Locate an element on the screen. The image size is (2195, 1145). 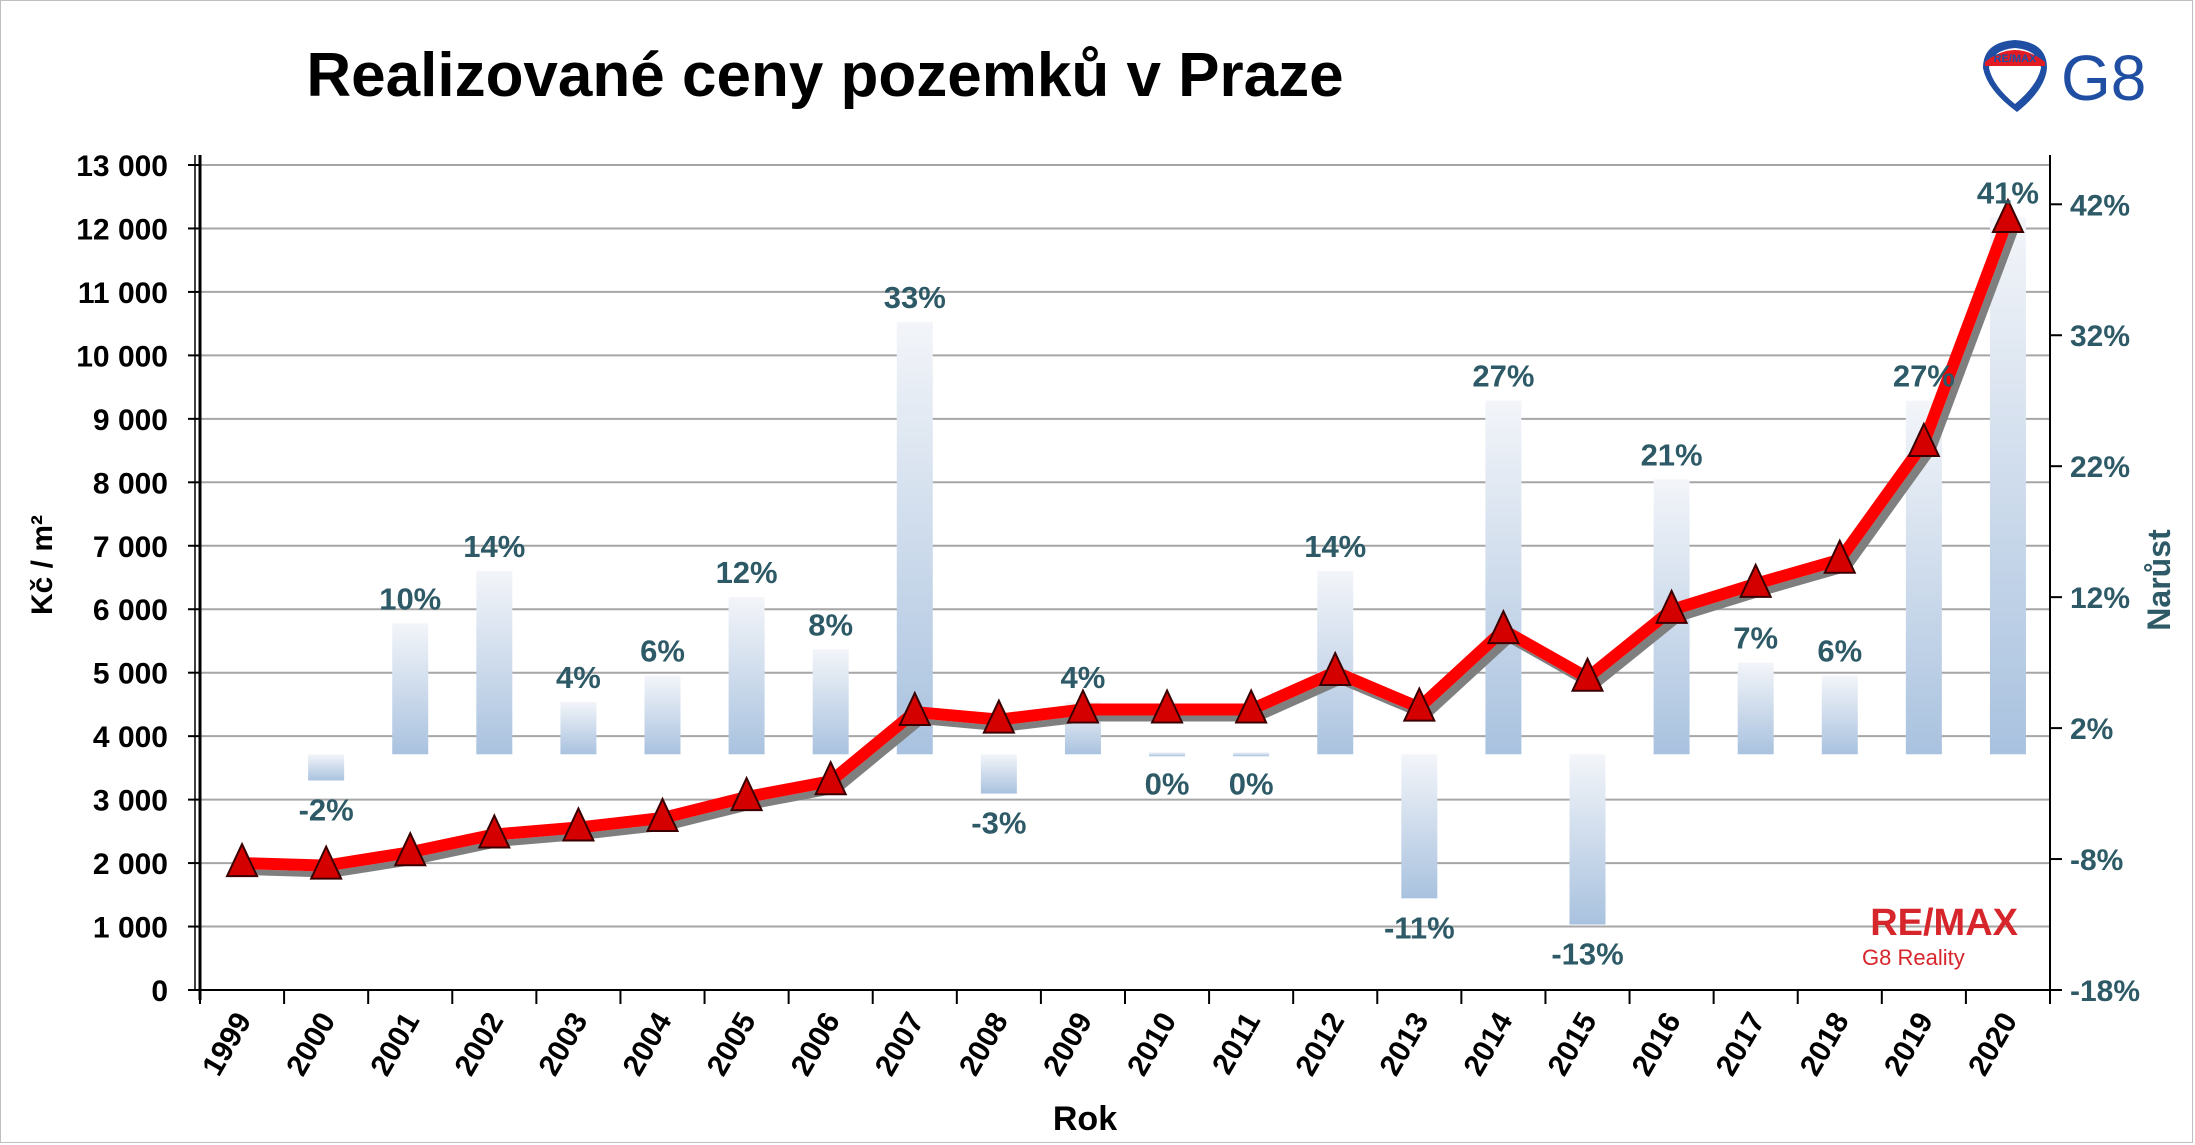
left-tick-label: 13 000 is located at coordinates (122, 166).